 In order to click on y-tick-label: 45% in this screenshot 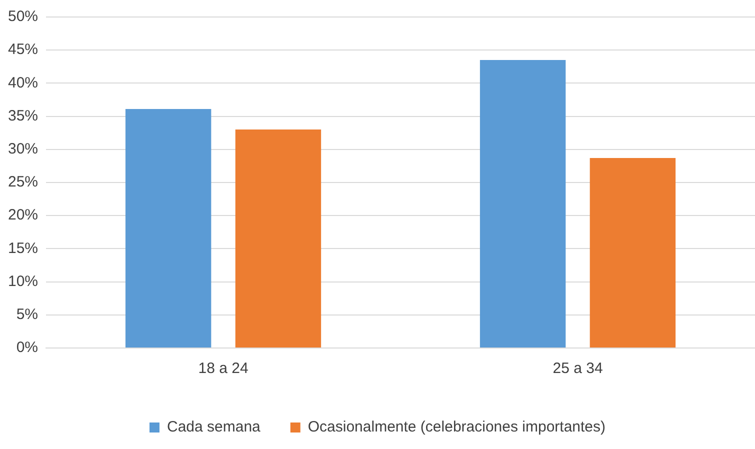, I will do `click(23, 49)`.